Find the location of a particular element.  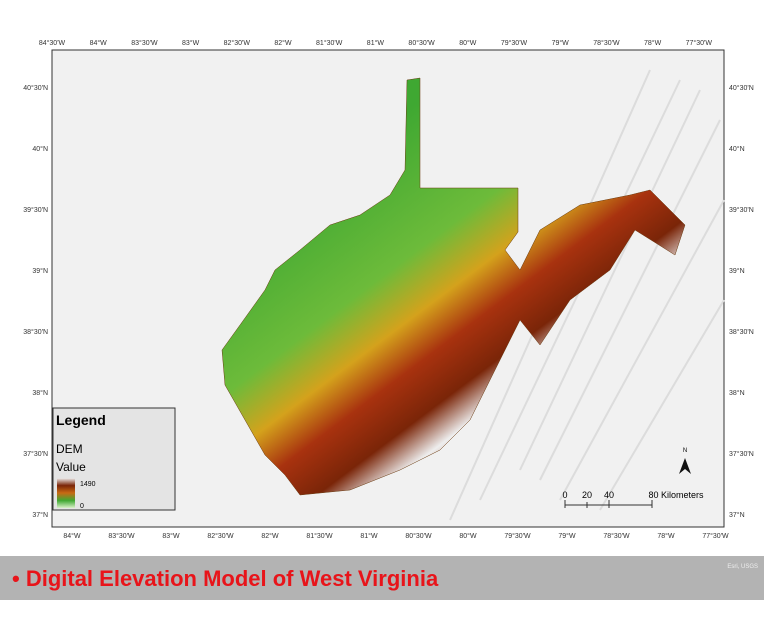

lon-label-top: 81°30'W is located at coordinates (329, 43).